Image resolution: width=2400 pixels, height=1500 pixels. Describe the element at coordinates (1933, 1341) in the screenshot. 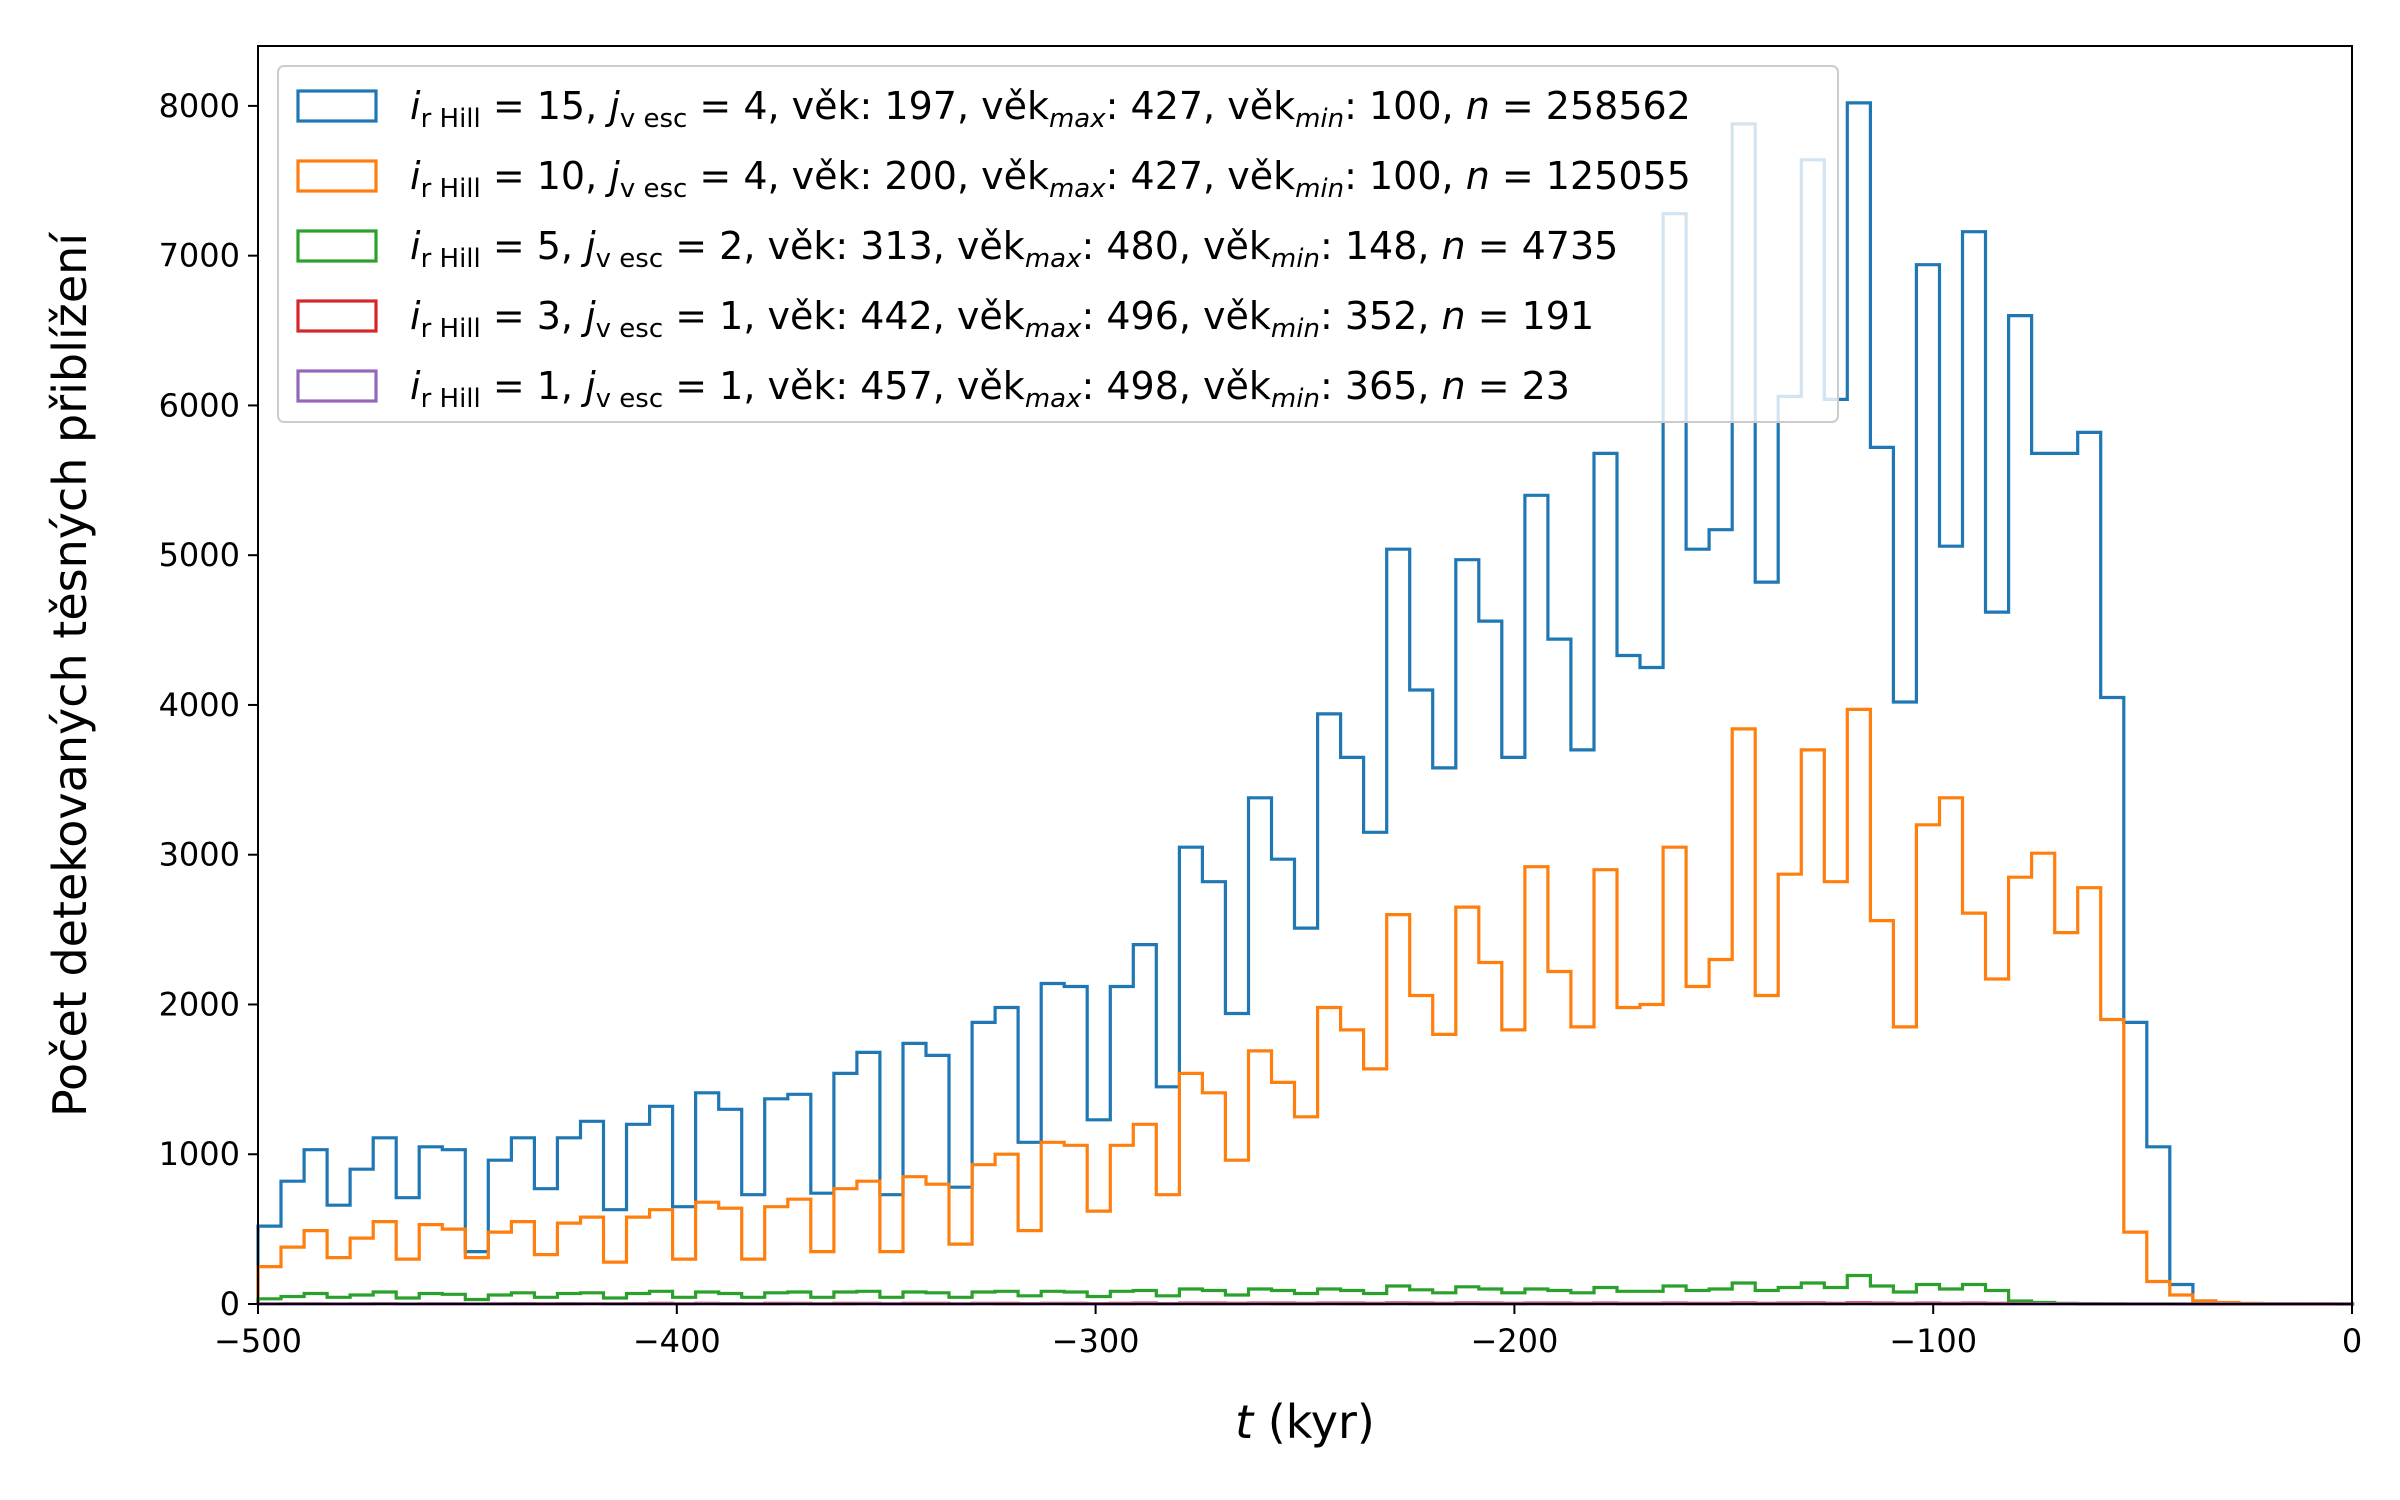

I see `x-tick-label: −100` at that location.